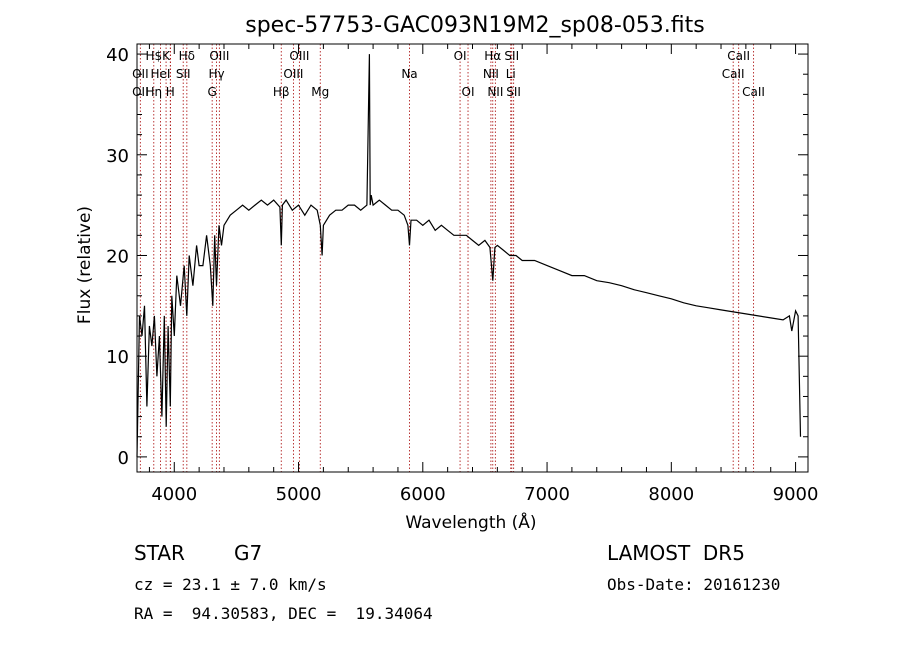  Describe the element at coordinates (547, 494) in the screenshot. I see `x-tick-label: 7000` at that location.